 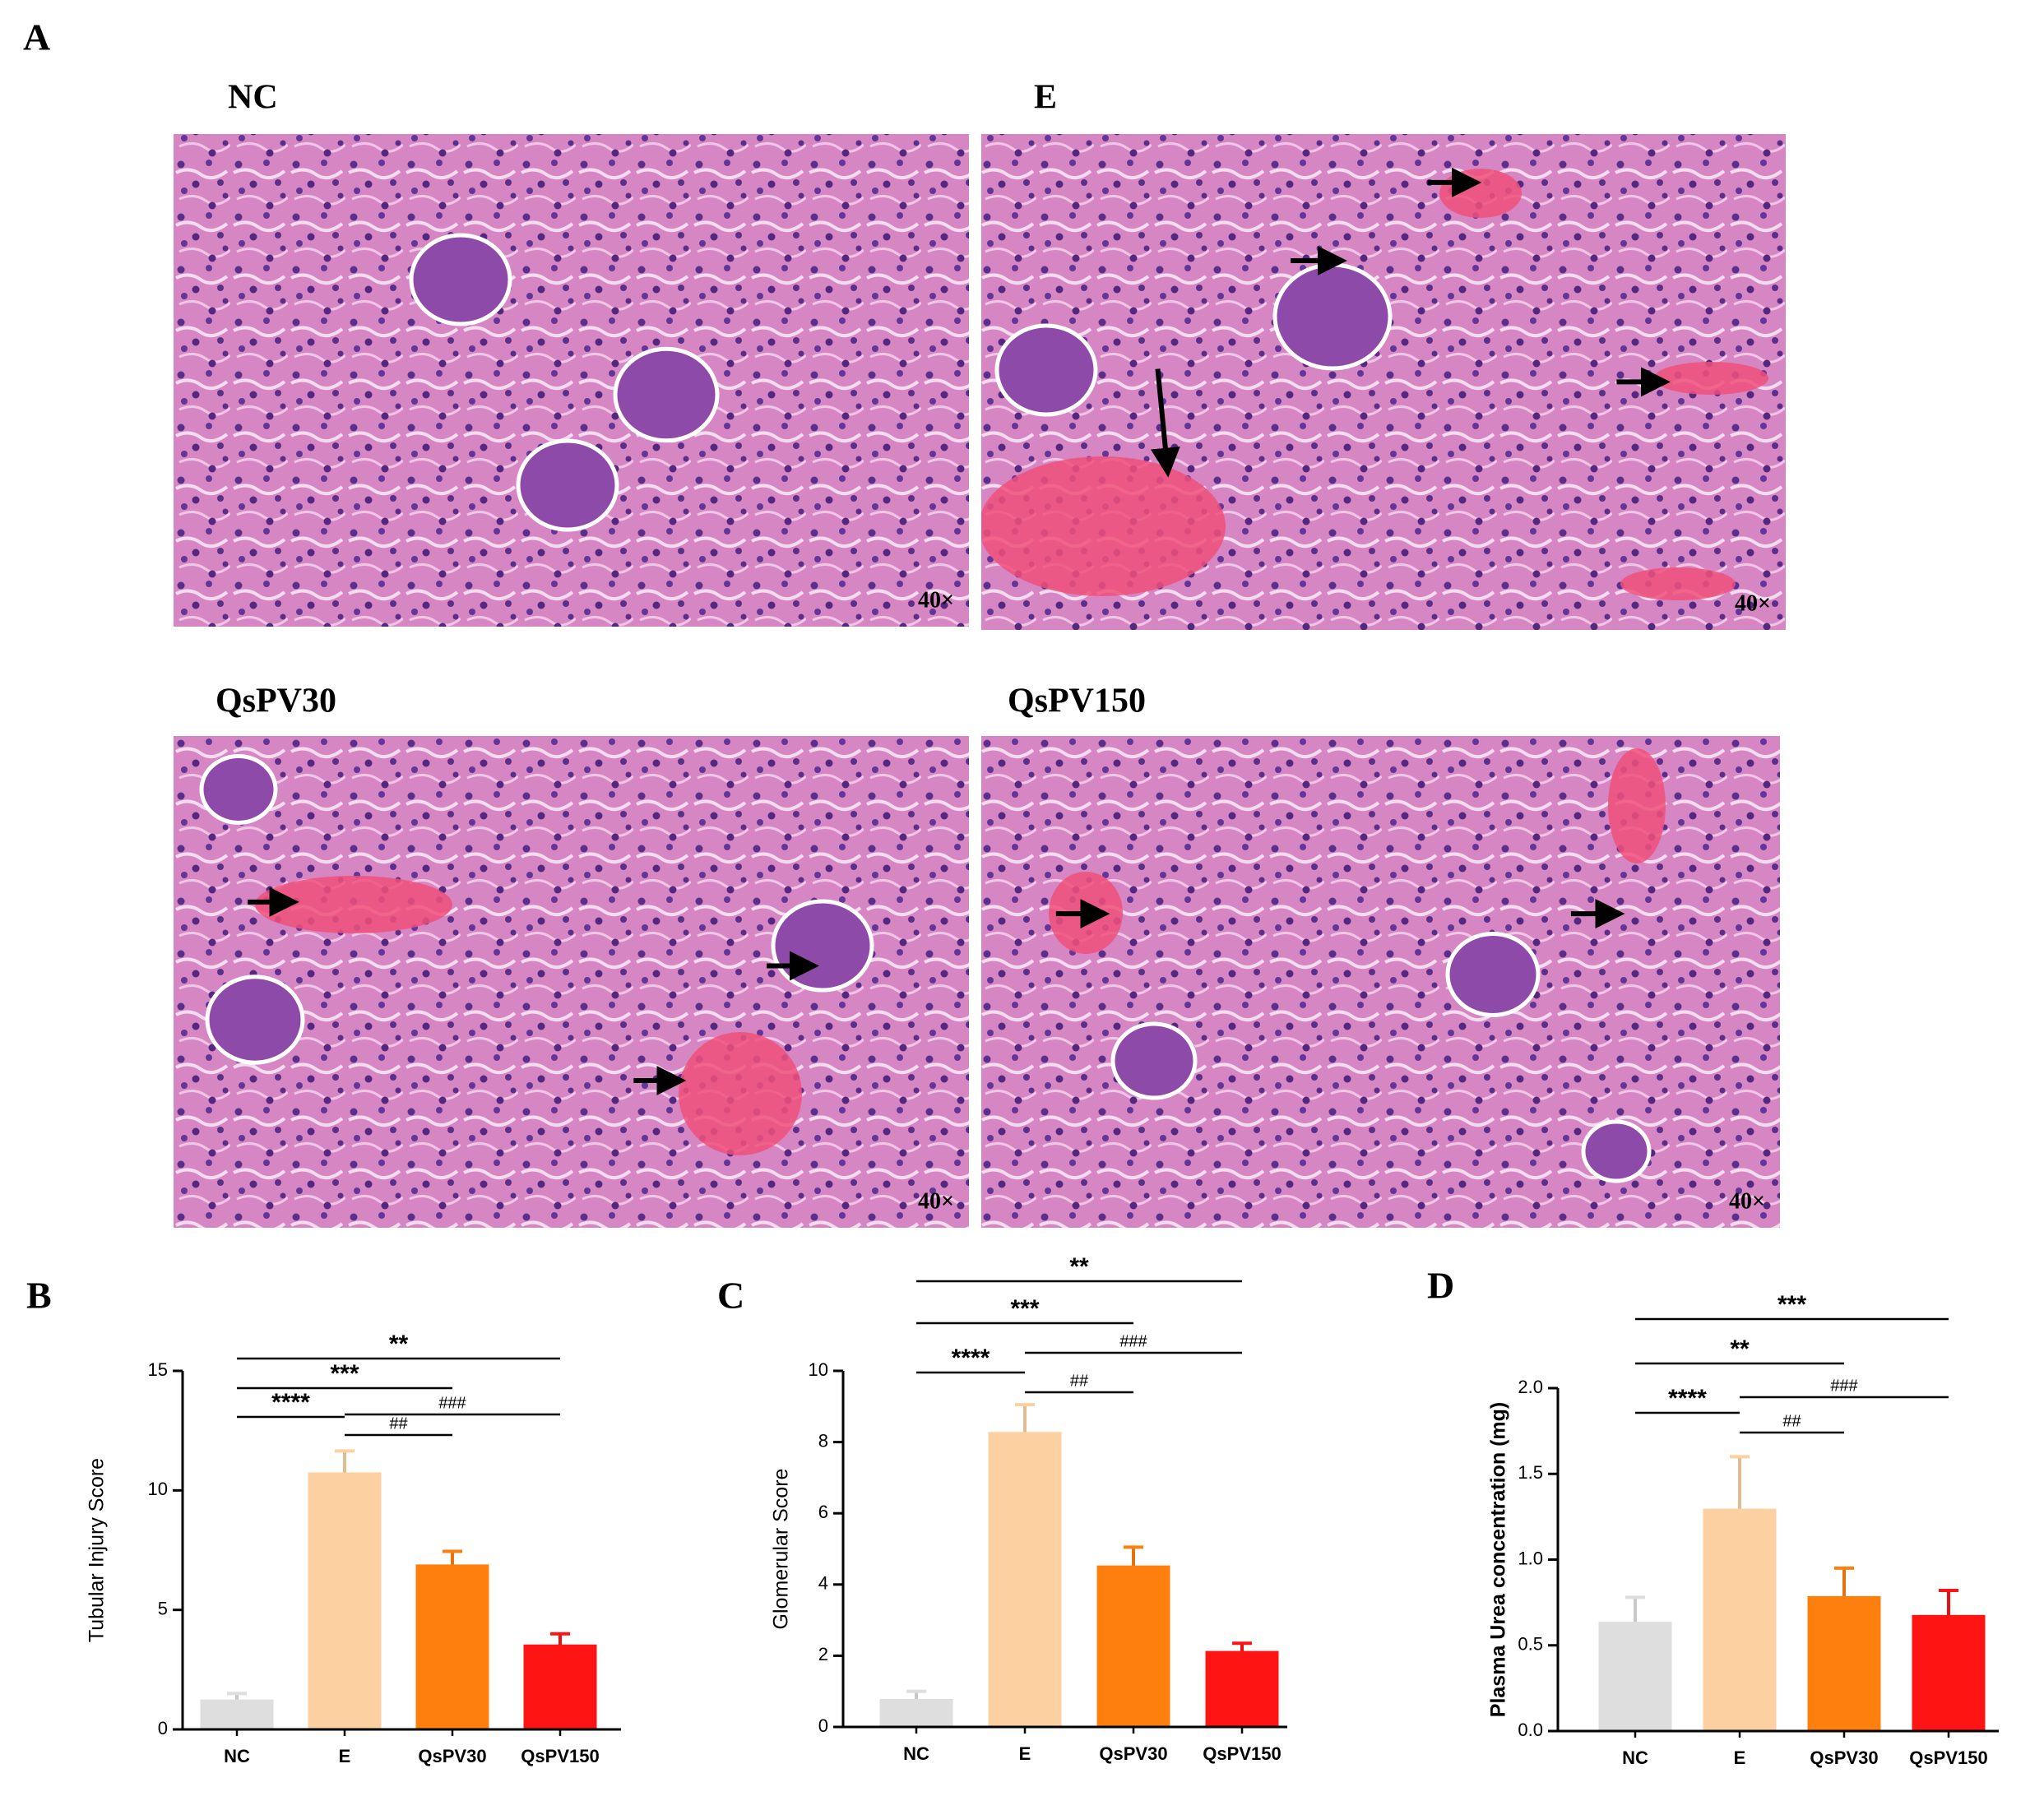 I want to click on panel-label: B, so click(x=39, y=1296).